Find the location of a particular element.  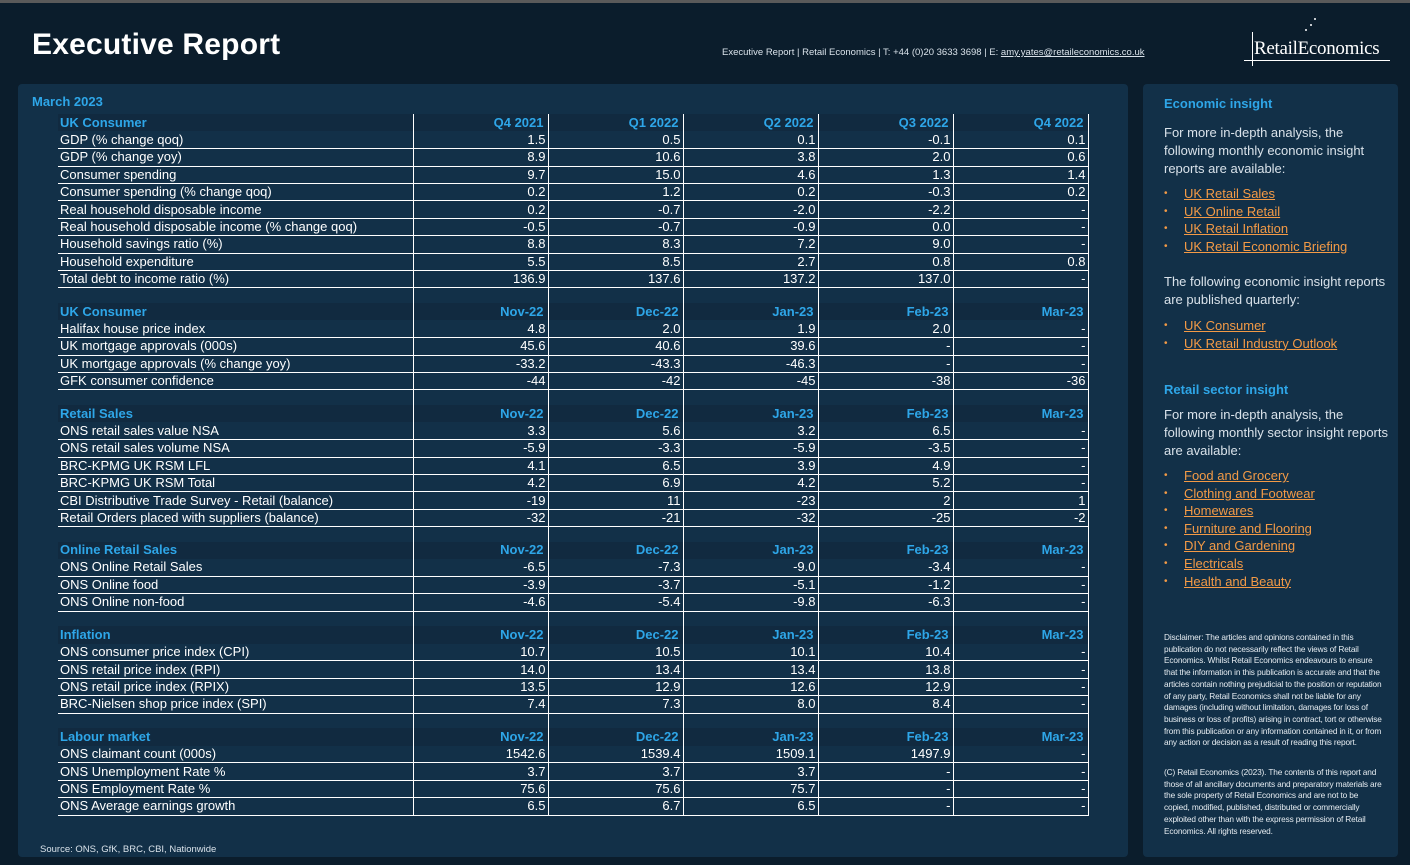

economic-insight-heading: Economic insight is located at coordinates (1218, 103).